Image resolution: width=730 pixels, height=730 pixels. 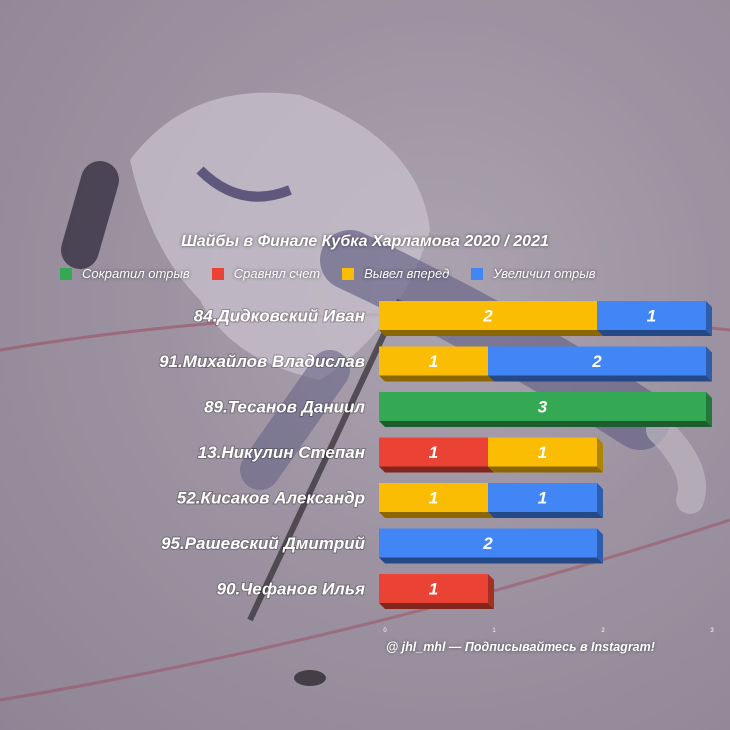 I want to click on legend-item: Сократил отрыв, so click(x=125, y=273).